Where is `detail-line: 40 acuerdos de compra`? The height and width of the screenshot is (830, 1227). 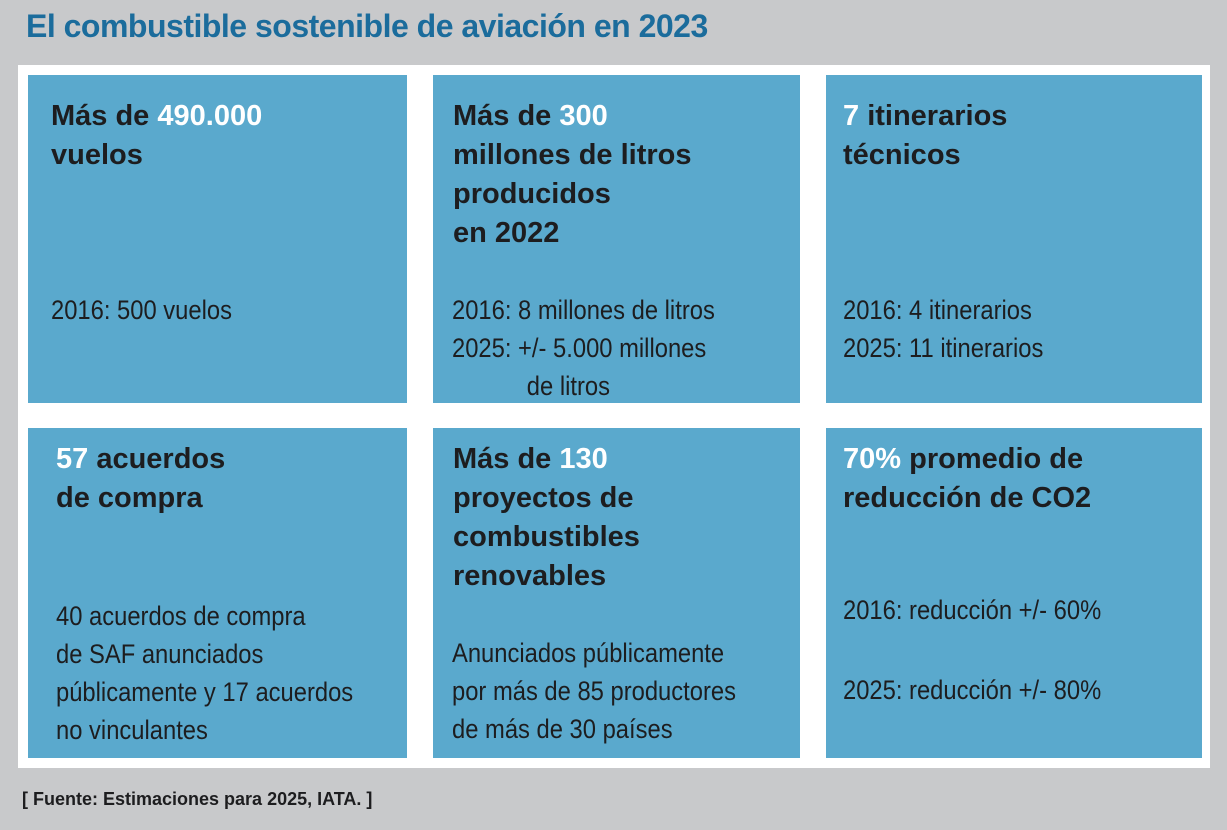 detail-line: 40 acuerdos de compra is located at coordinates (181, 616).